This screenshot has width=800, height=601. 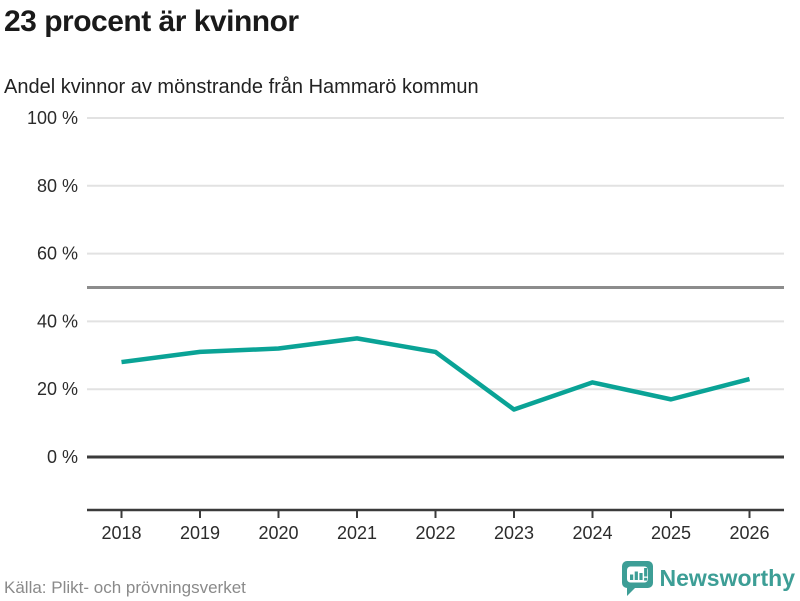 I want to click on x-tick-label: 2025, so click(x=671, y=533).